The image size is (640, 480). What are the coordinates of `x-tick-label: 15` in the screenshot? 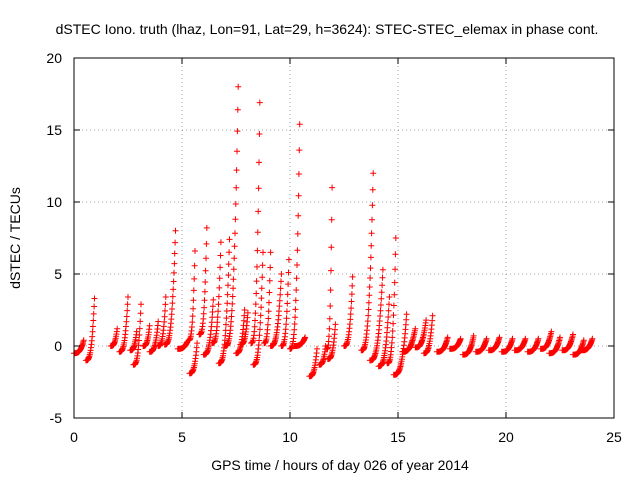 It's located at (398, 437).